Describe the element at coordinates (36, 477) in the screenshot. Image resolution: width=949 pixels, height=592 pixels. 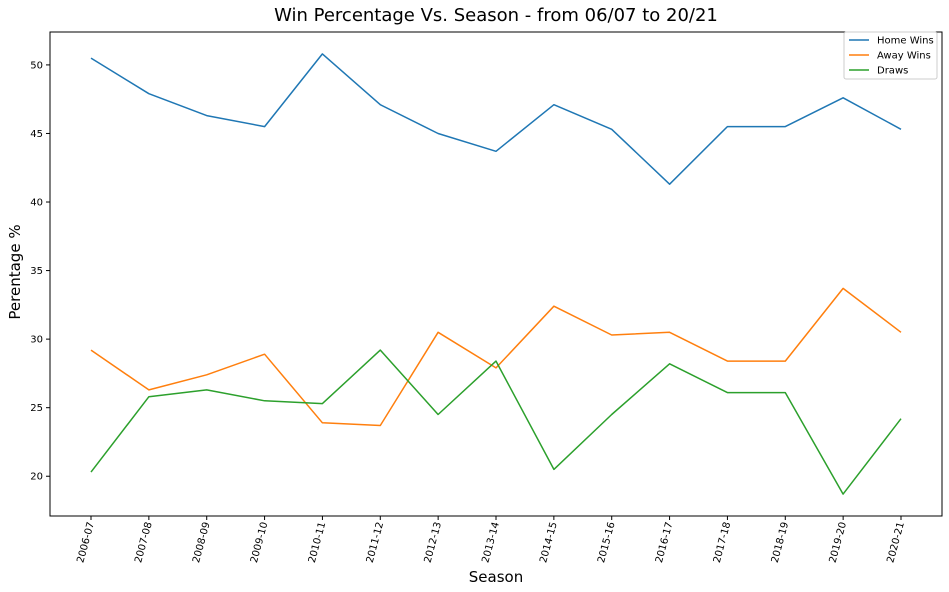
I see `y-tick-label: 20` at that location.